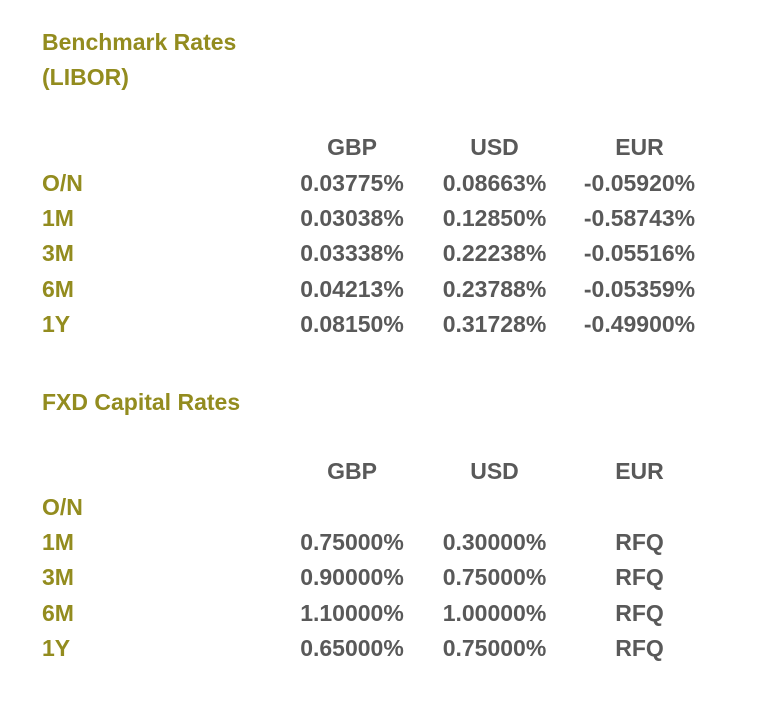  Describe the element at coordinates (494, 506) in the screenshot. I see `rate-usd` at that location.